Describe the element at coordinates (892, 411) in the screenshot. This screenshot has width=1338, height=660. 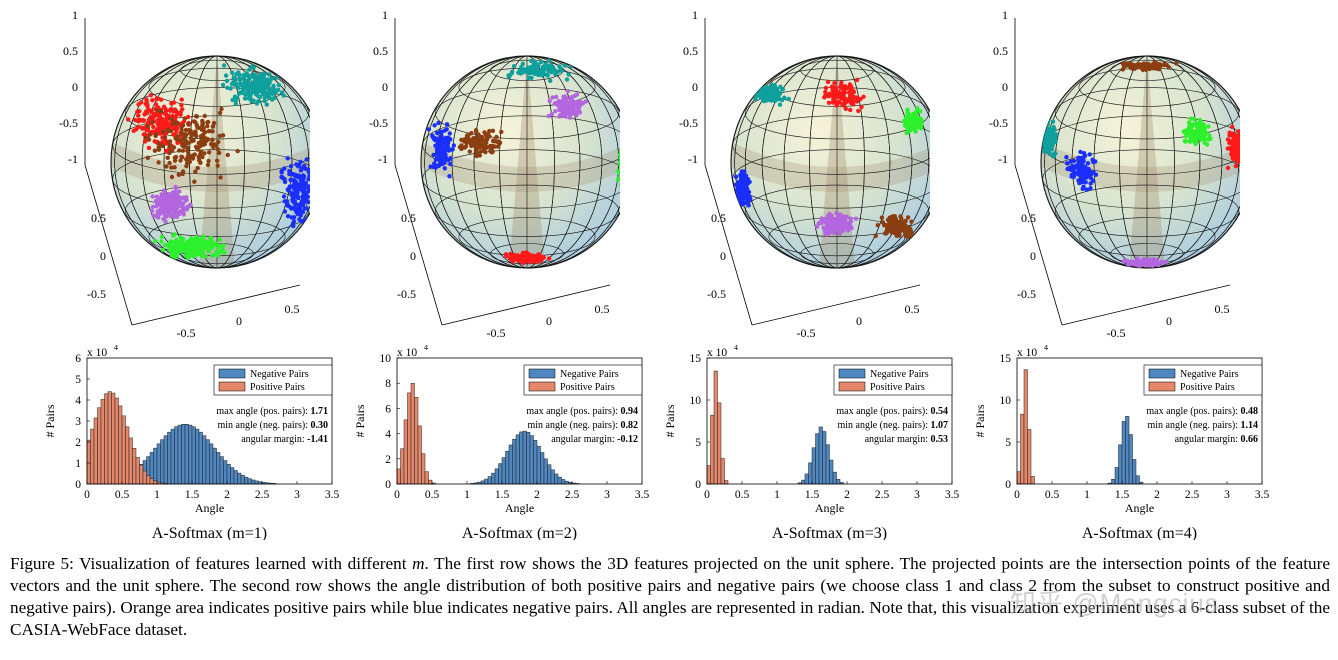
I see `stat-line: max angle (pos. pairs): 0.54` at that location.